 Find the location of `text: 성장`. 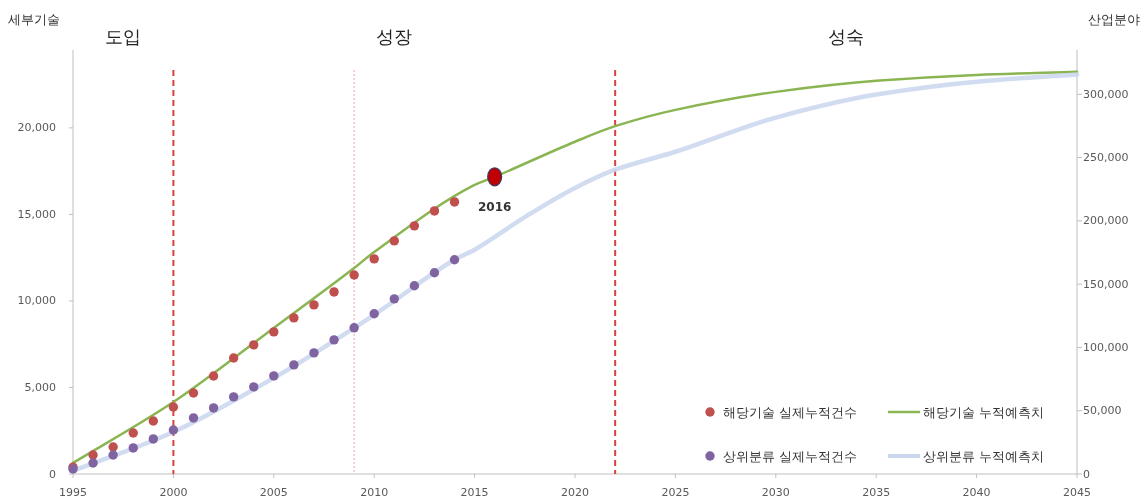

text: 성장 is located at coordinates (394, 36).